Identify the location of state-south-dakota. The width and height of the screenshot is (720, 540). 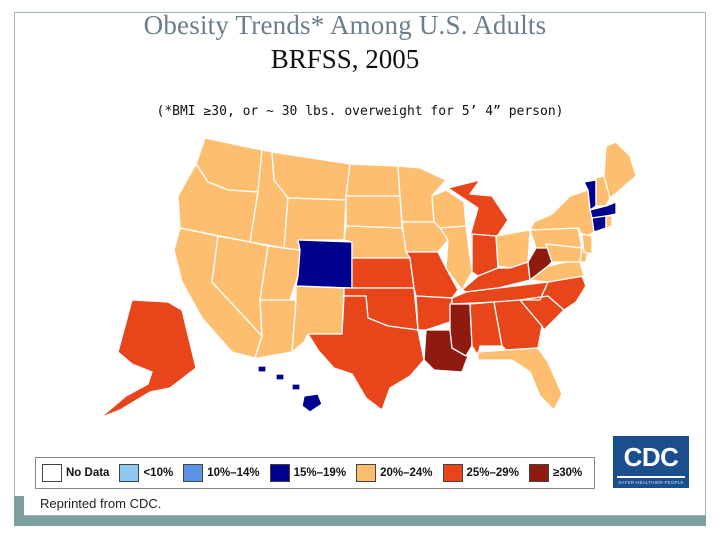
(374, 212).